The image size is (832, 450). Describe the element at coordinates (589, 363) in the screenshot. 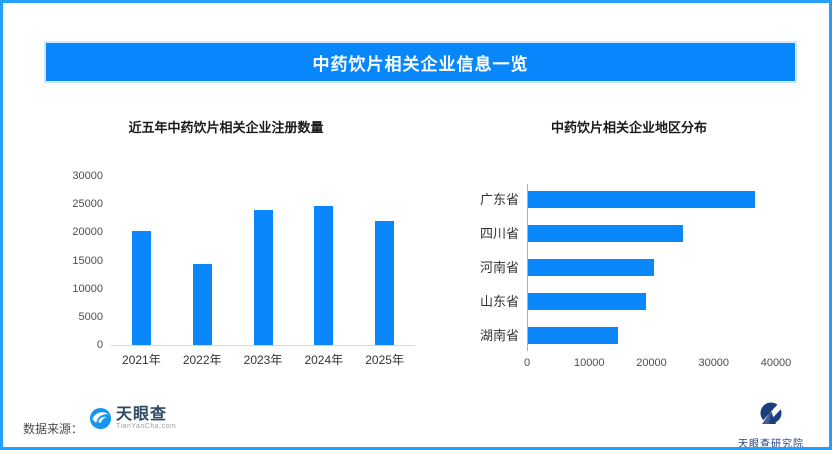

I see `x-axis-tick: 10000` at that location.